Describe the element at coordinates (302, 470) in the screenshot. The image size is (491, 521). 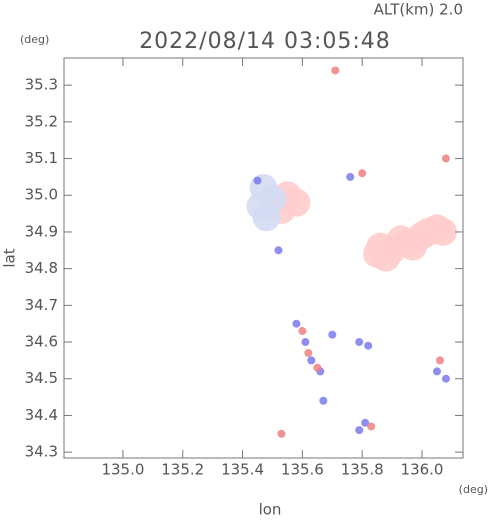
I see `x-tick-label: 135.6` at that location.